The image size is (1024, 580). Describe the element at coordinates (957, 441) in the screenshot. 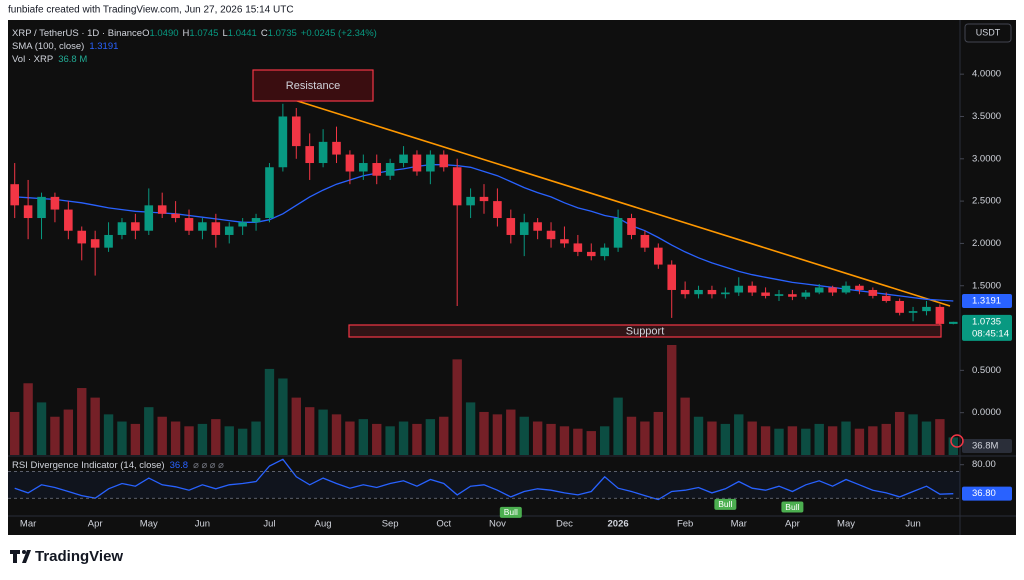

I see `alert-icon` at that location.